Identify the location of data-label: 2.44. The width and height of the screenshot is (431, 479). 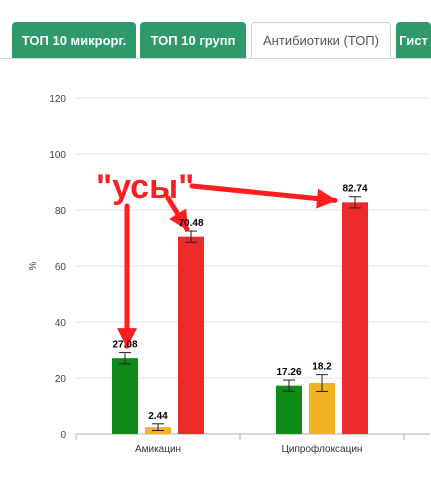
(158, 416).